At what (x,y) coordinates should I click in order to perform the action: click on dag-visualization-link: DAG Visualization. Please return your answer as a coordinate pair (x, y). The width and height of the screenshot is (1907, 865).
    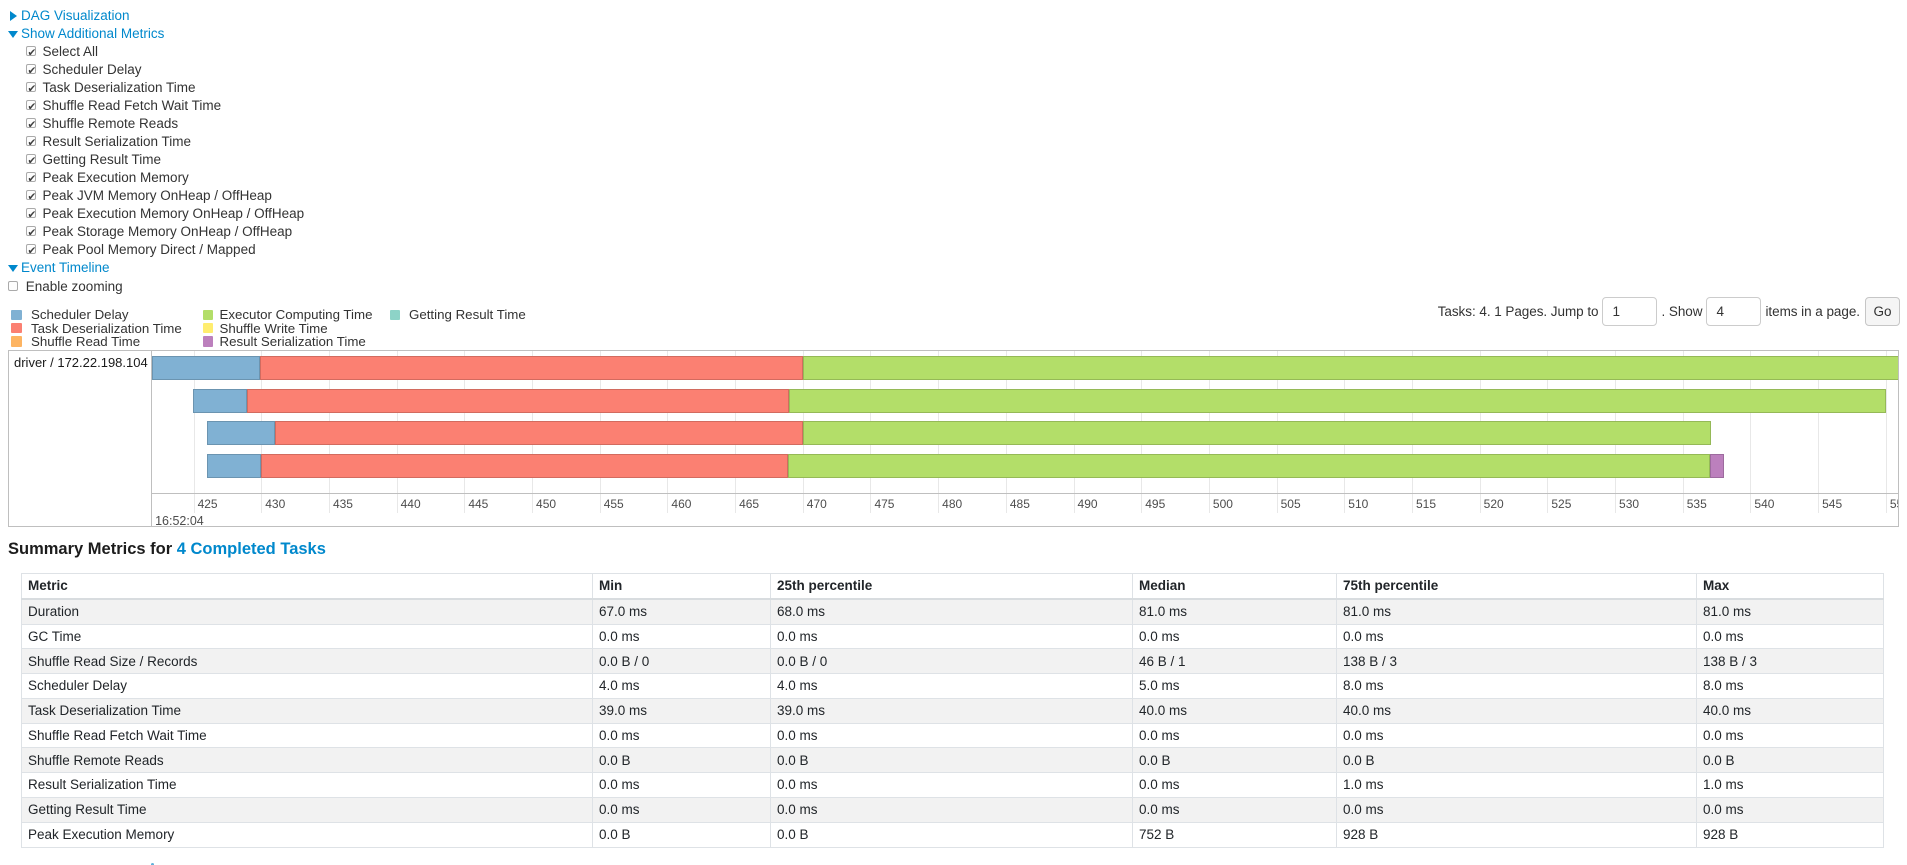
    Looking at the image, I should click on (75, 15).